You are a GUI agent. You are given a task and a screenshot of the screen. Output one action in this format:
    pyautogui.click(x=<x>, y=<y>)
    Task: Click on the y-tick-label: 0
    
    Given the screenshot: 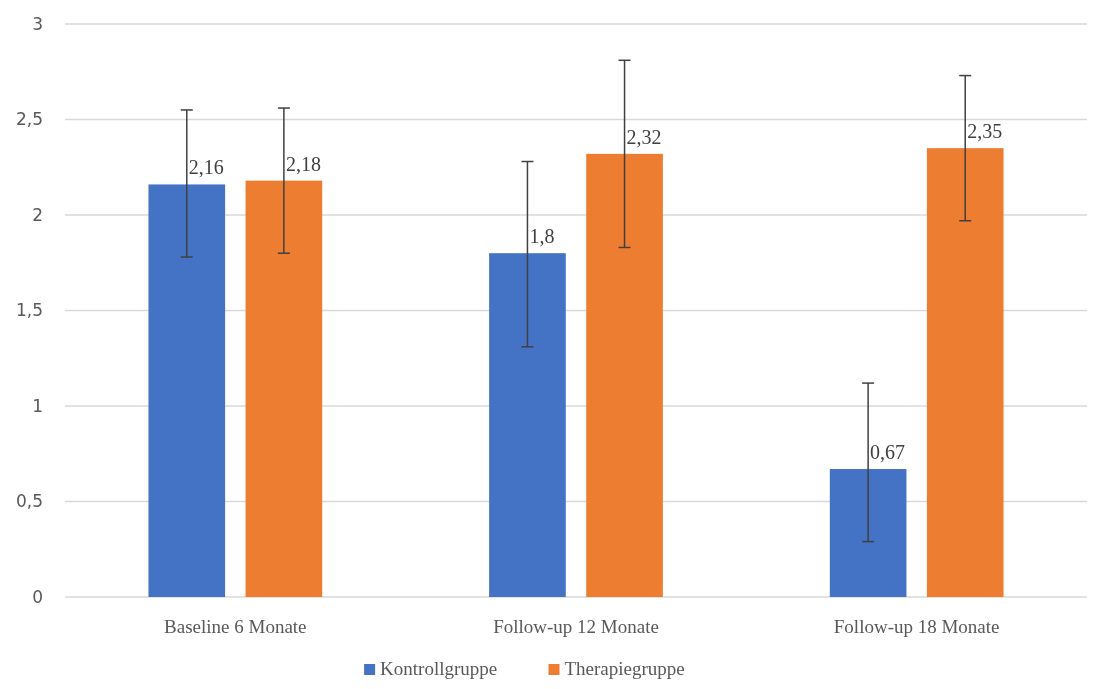 What is the action you would take?
    pyautogui.click(x=37, y=596)
    